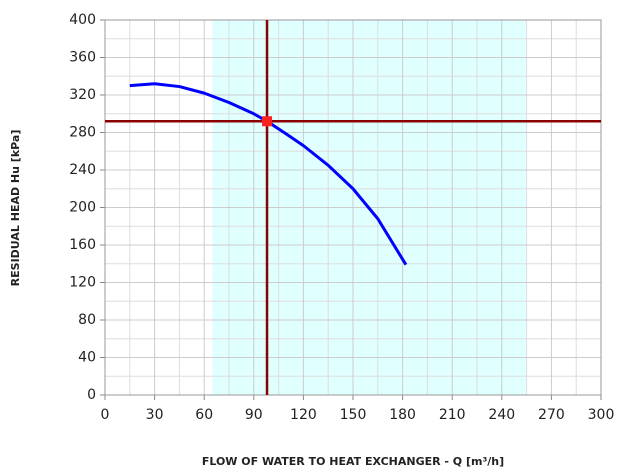 The height and width of the screenshot is (474, 621). Describe the element at coordinates (254, 415) in the screenshot. I see `x-tick-label: 90` at that location.